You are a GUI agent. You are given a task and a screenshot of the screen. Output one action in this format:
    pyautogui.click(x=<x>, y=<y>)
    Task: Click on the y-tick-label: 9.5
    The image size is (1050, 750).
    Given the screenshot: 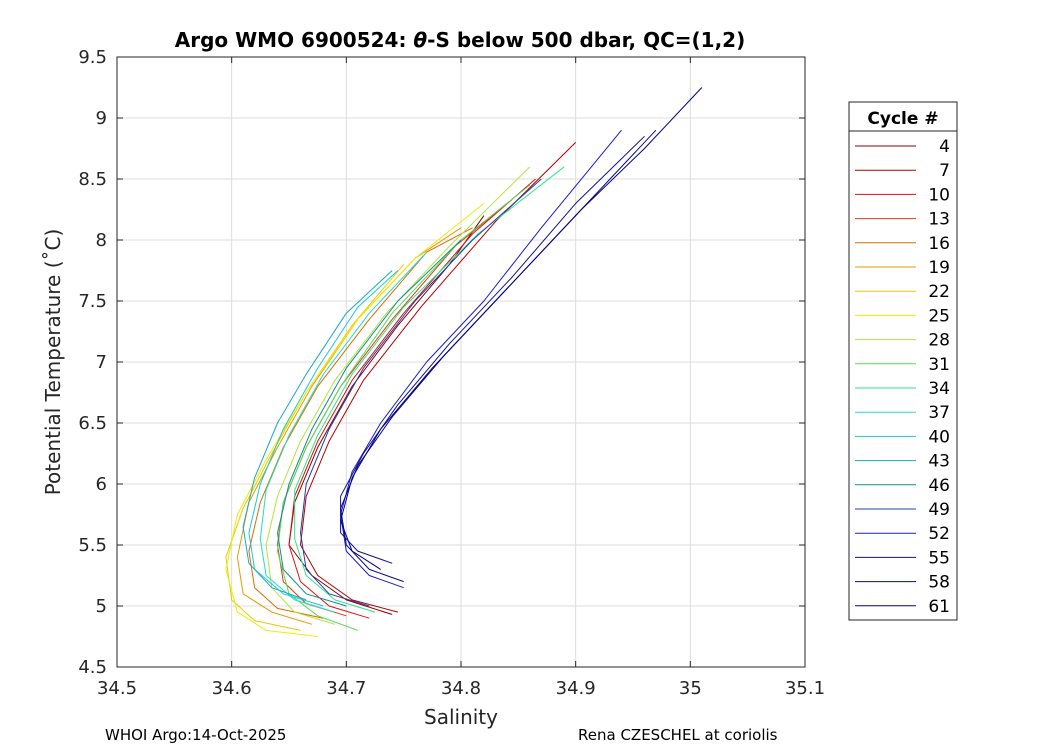 What is the action you would take?
    pyautogui.click(x=92, y=57)
    